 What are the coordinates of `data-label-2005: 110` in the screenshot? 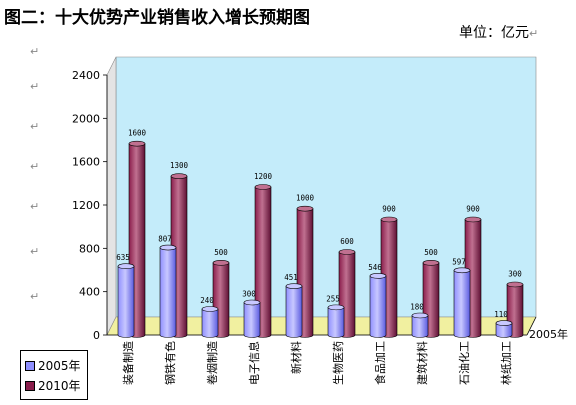 It's located at (501, 314).